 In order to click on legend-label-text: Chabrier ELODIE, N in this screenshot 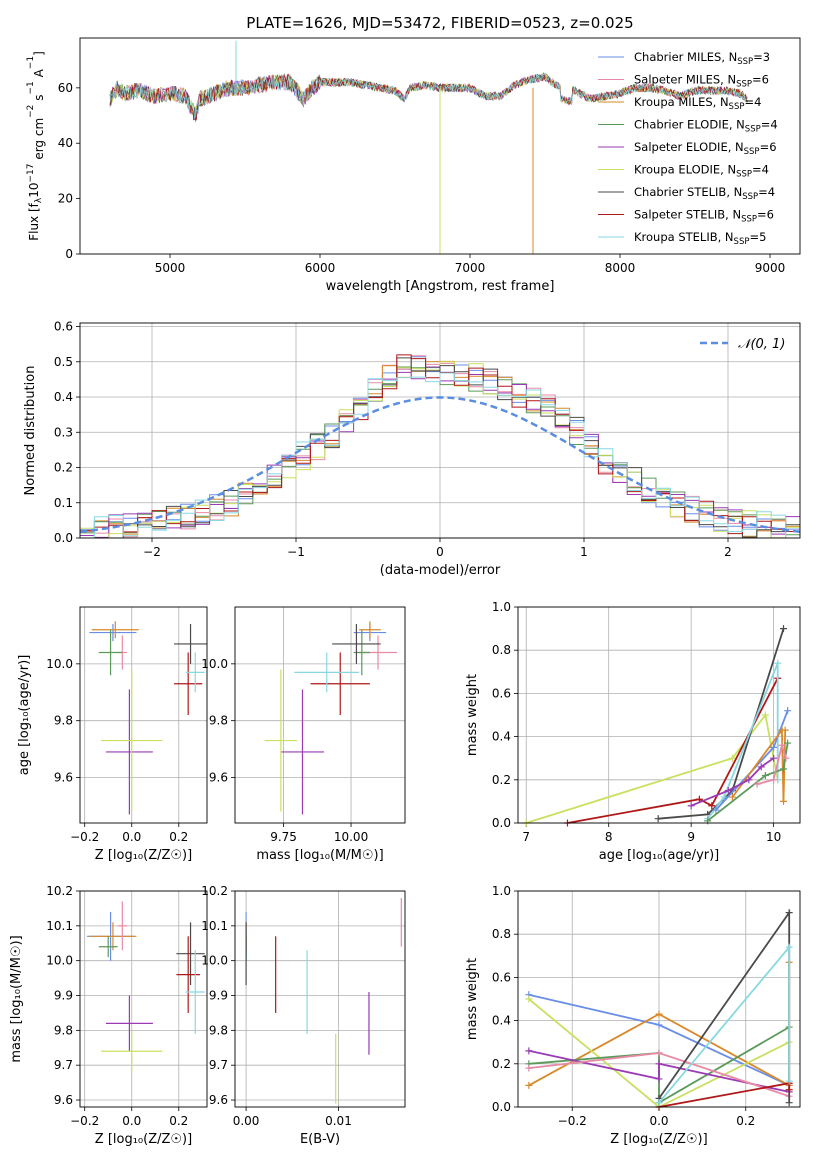, I will do `click(689, 125)`.